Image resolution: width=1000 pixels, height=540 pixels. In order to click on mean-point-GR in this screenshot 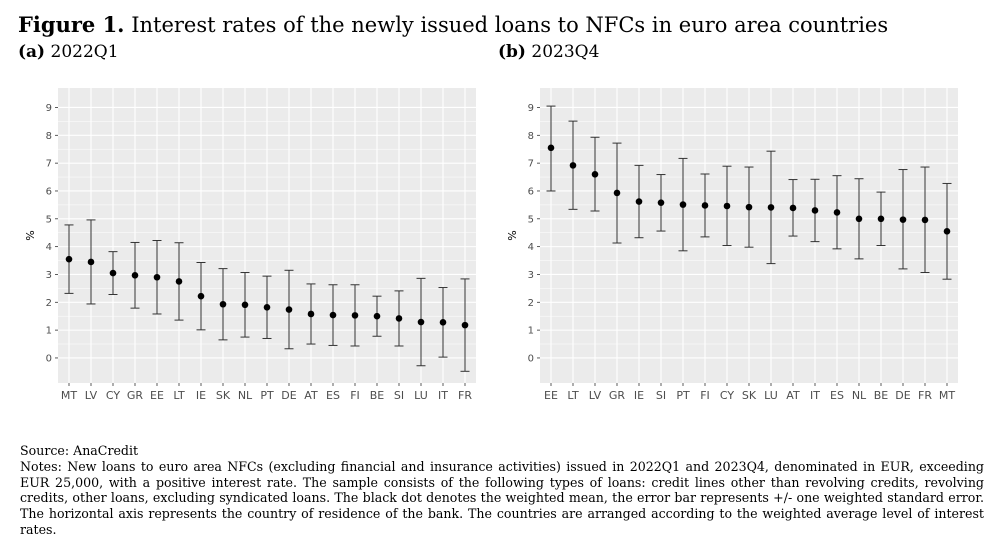, I will do `click(617, 193)`.